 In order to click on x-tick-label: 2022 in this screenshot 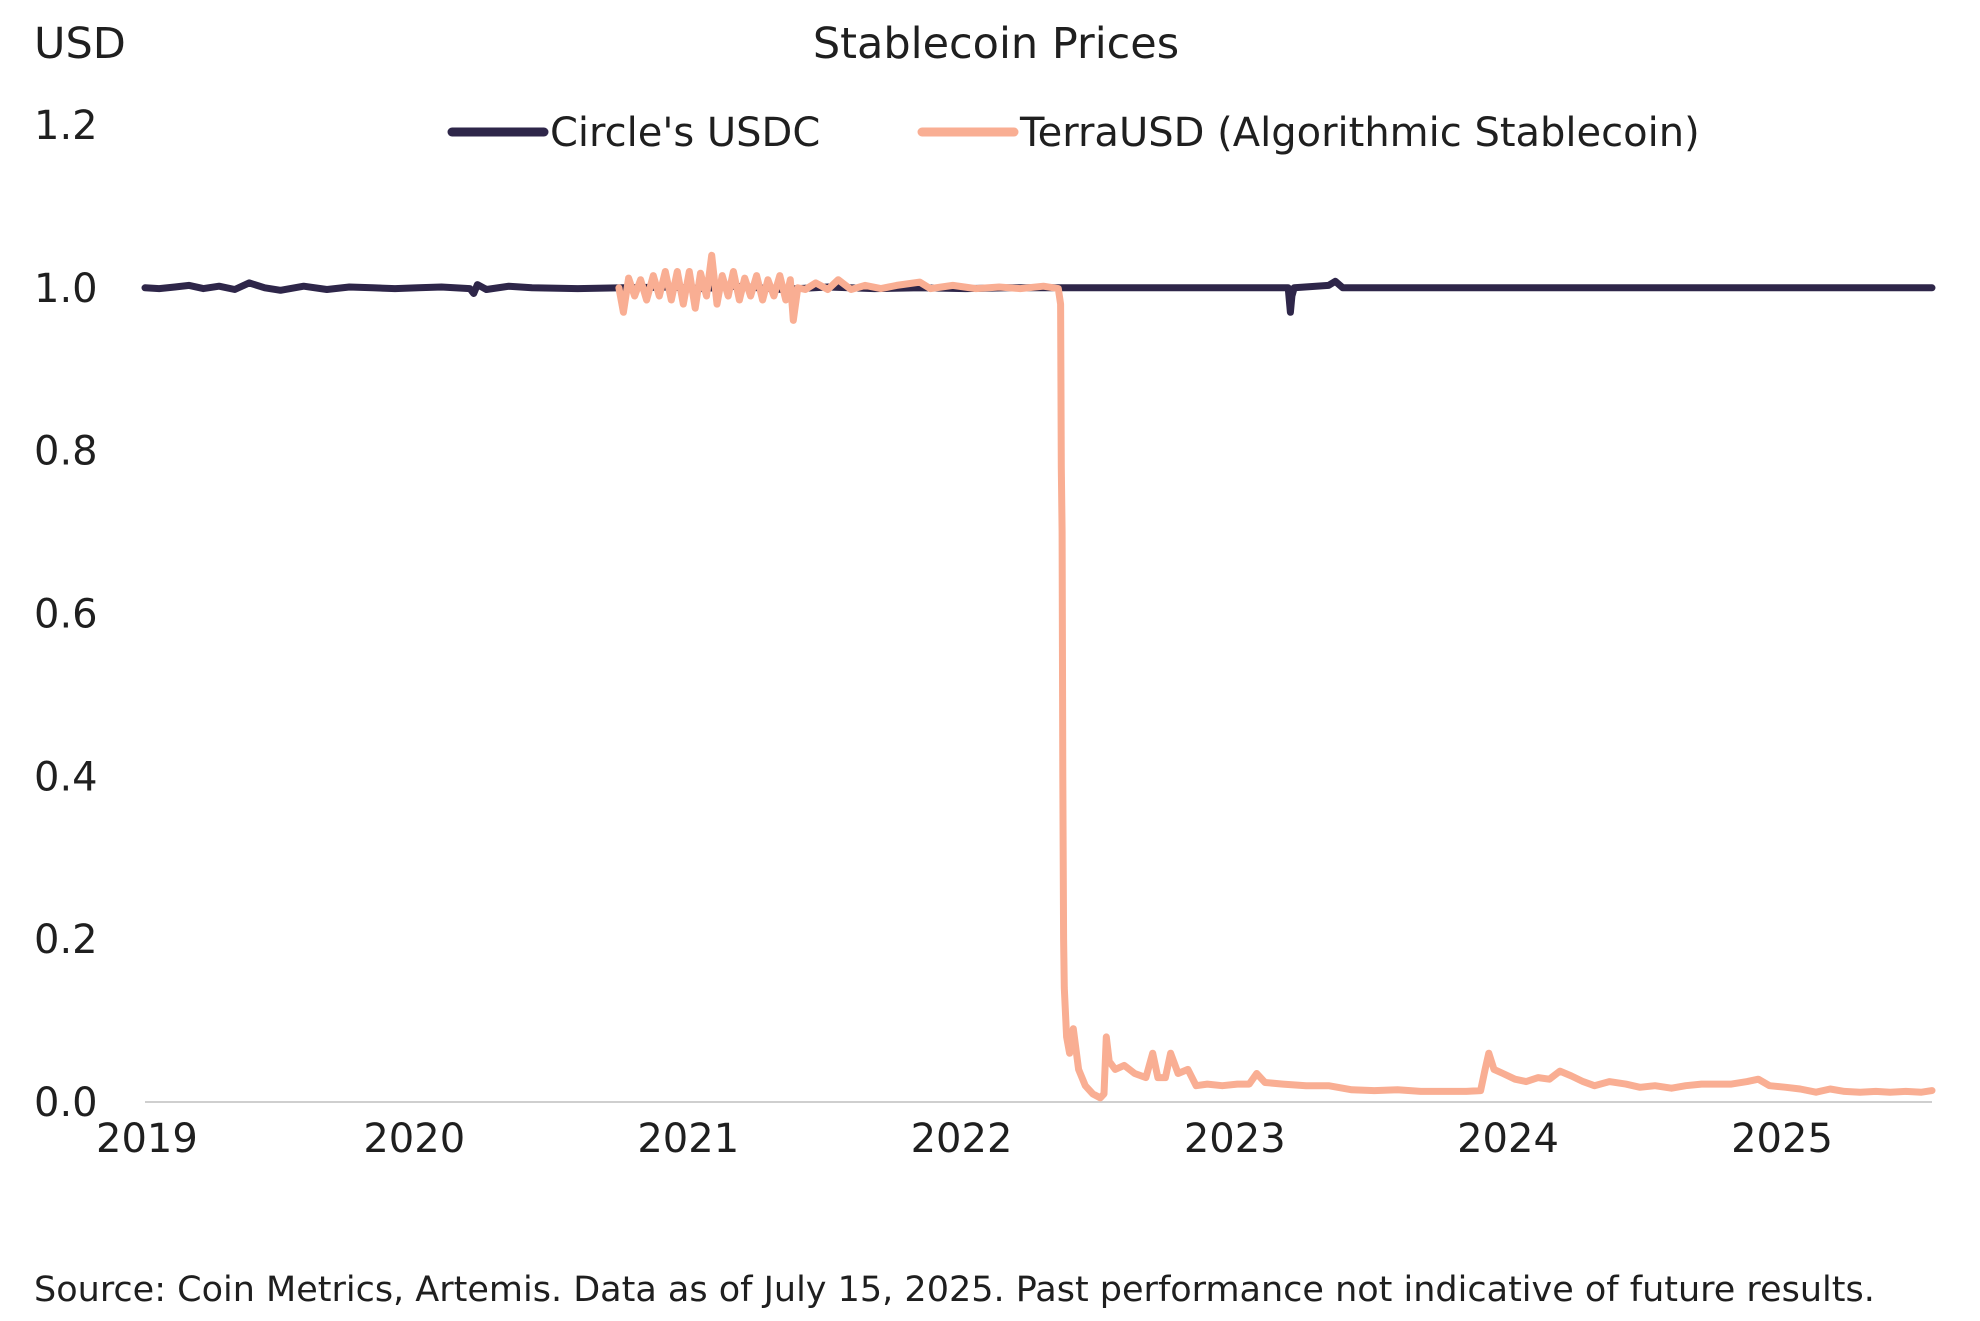, I will do `click(962, 1139)`.